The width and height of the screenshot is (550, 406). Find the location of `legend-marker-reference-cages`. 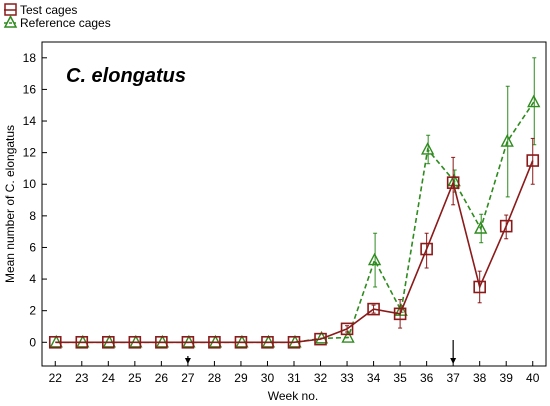

legend-marker-reference-cages is located at coordinates (10, 21).